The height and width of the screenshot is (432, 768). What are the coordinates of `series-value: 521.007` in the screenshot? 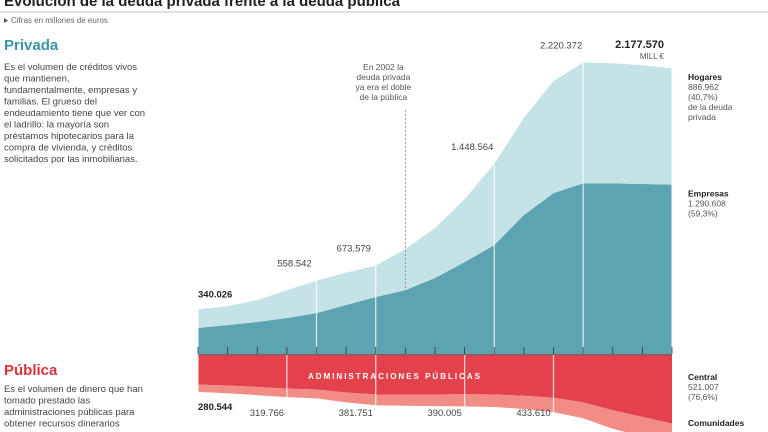 It's located at (703, 387).